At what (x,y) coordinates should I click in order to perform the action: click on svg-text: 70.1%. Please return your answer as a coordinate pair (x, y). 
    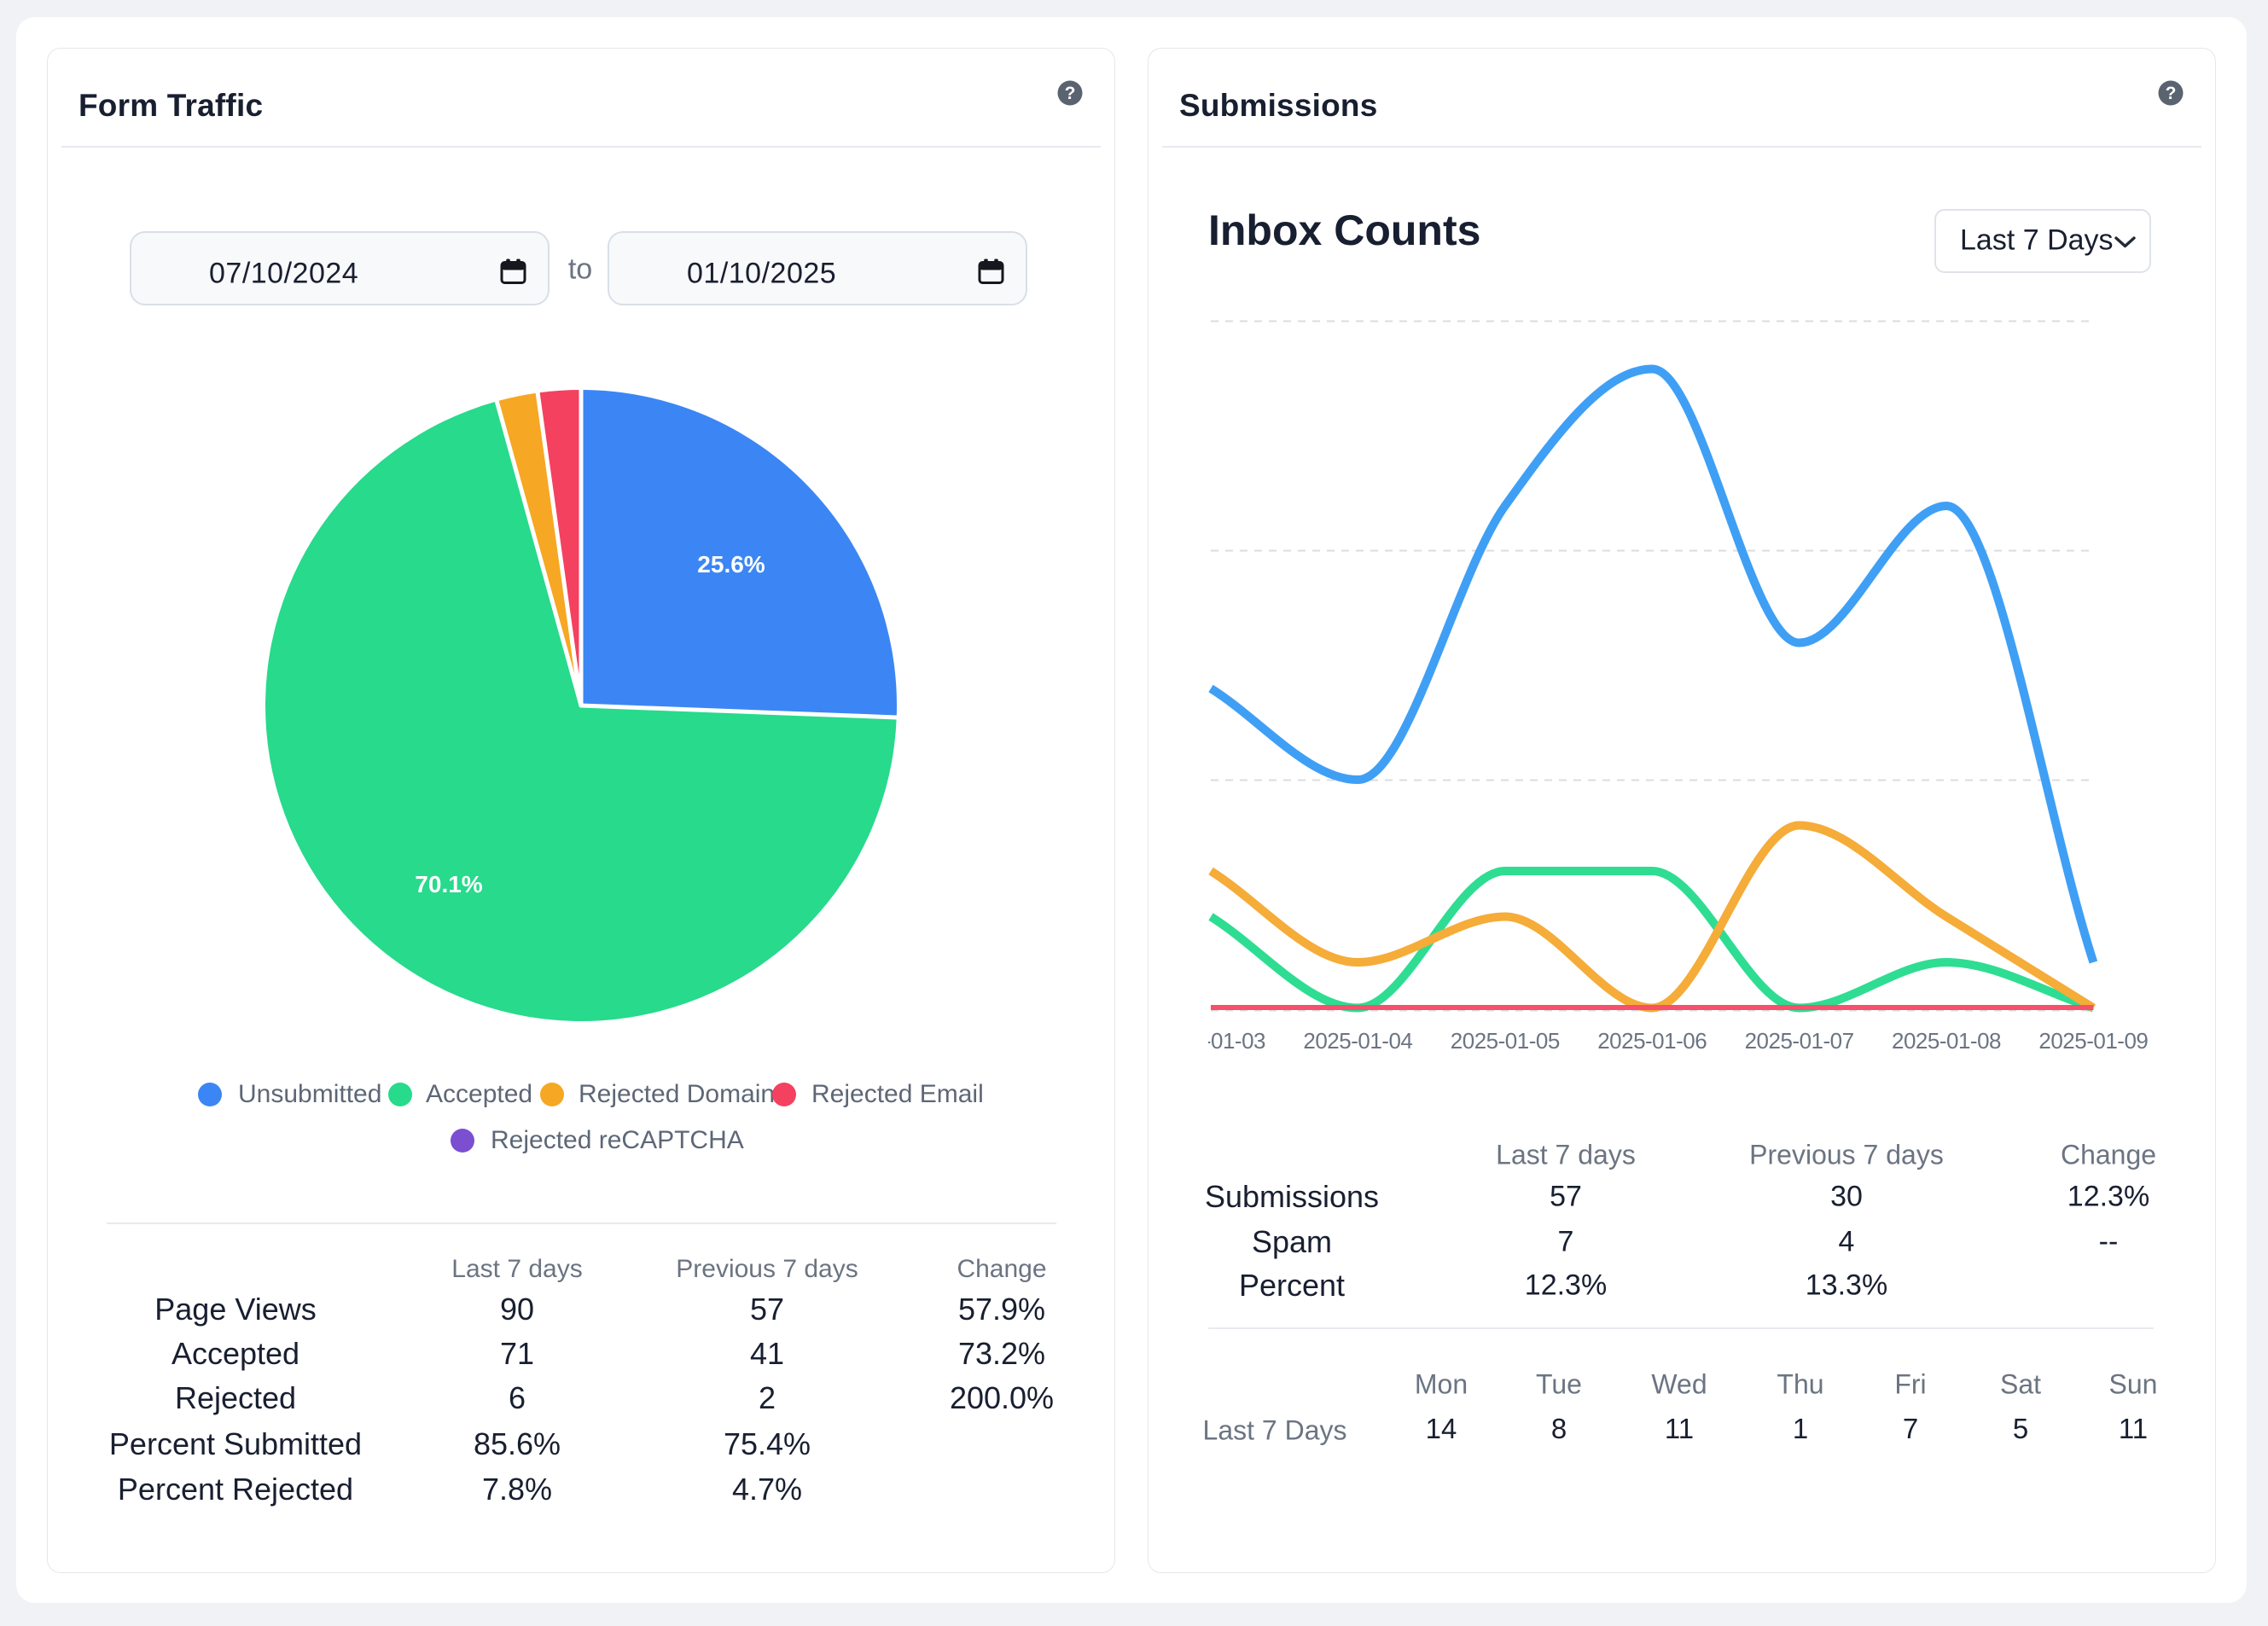
    Looking at the image, I should click on (448, 884).